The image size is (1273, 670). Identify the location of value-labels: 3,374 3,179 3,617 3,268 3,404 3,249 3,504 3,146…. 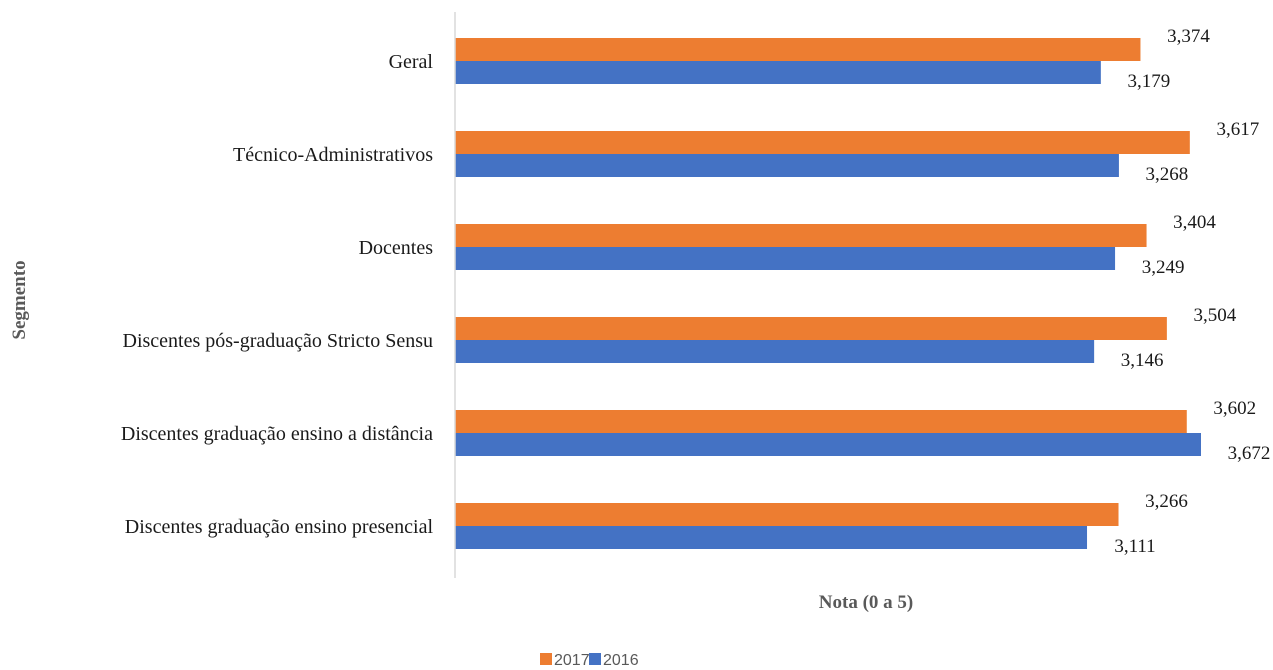
(1192, 291).